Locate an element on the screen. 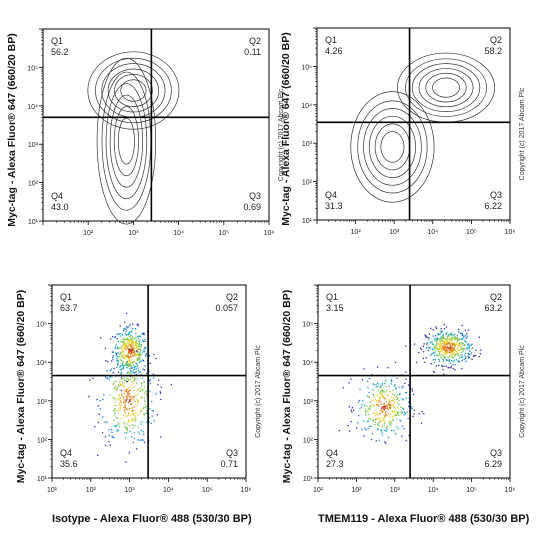  quadrant-name-q1: Q1 is located at coordinates (331, 40).